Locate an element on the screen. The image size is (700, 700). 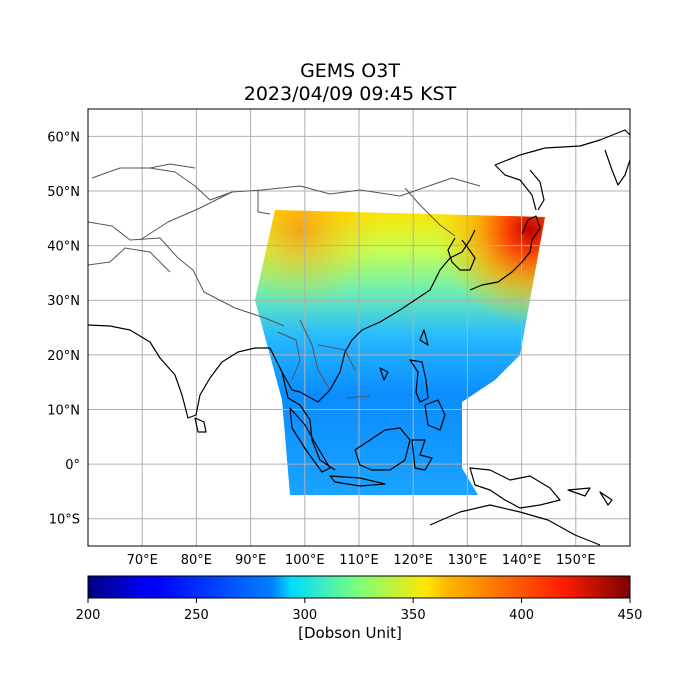
lat-tick-label: 10°N is located at coordinates (63, 410).